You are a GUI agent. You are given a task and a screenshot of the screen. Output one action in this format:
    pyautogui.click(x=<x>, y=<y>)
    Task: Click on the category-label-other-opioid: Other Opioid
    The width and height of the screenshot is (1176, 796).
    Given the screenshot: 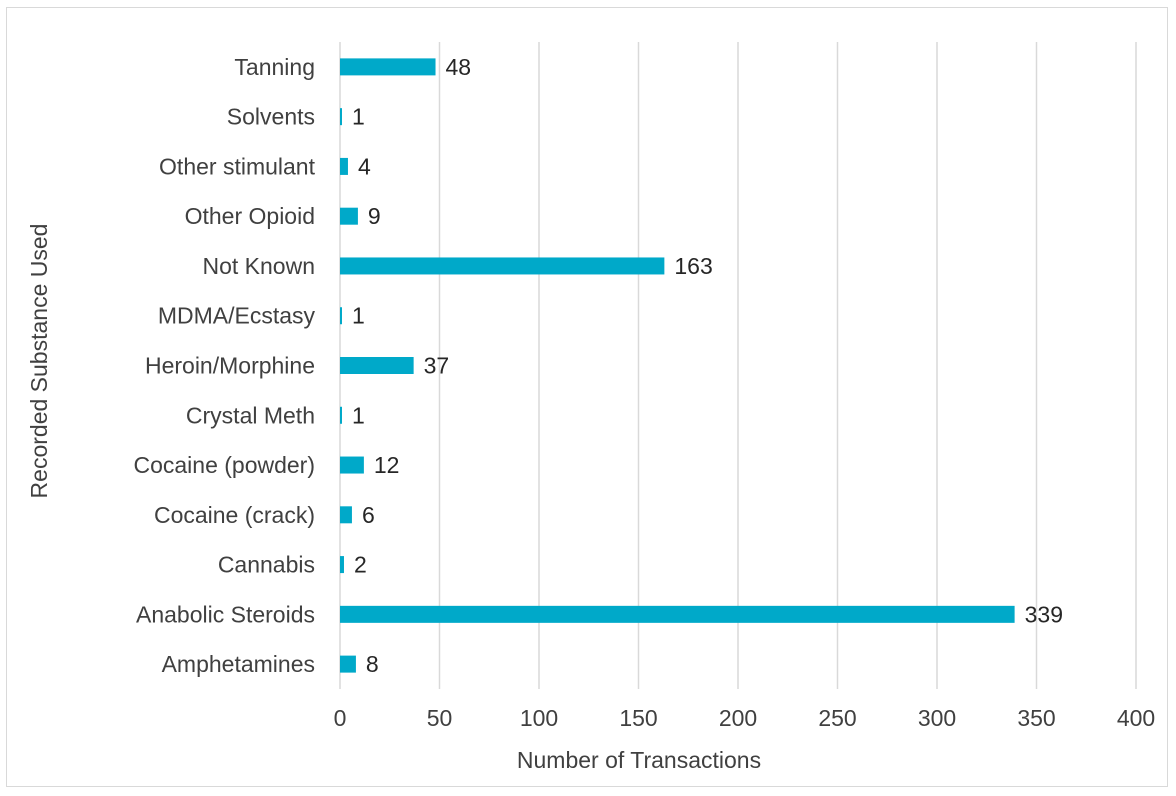 What is the action you would take?
    pyautogui.click(x=250, y=216)
    